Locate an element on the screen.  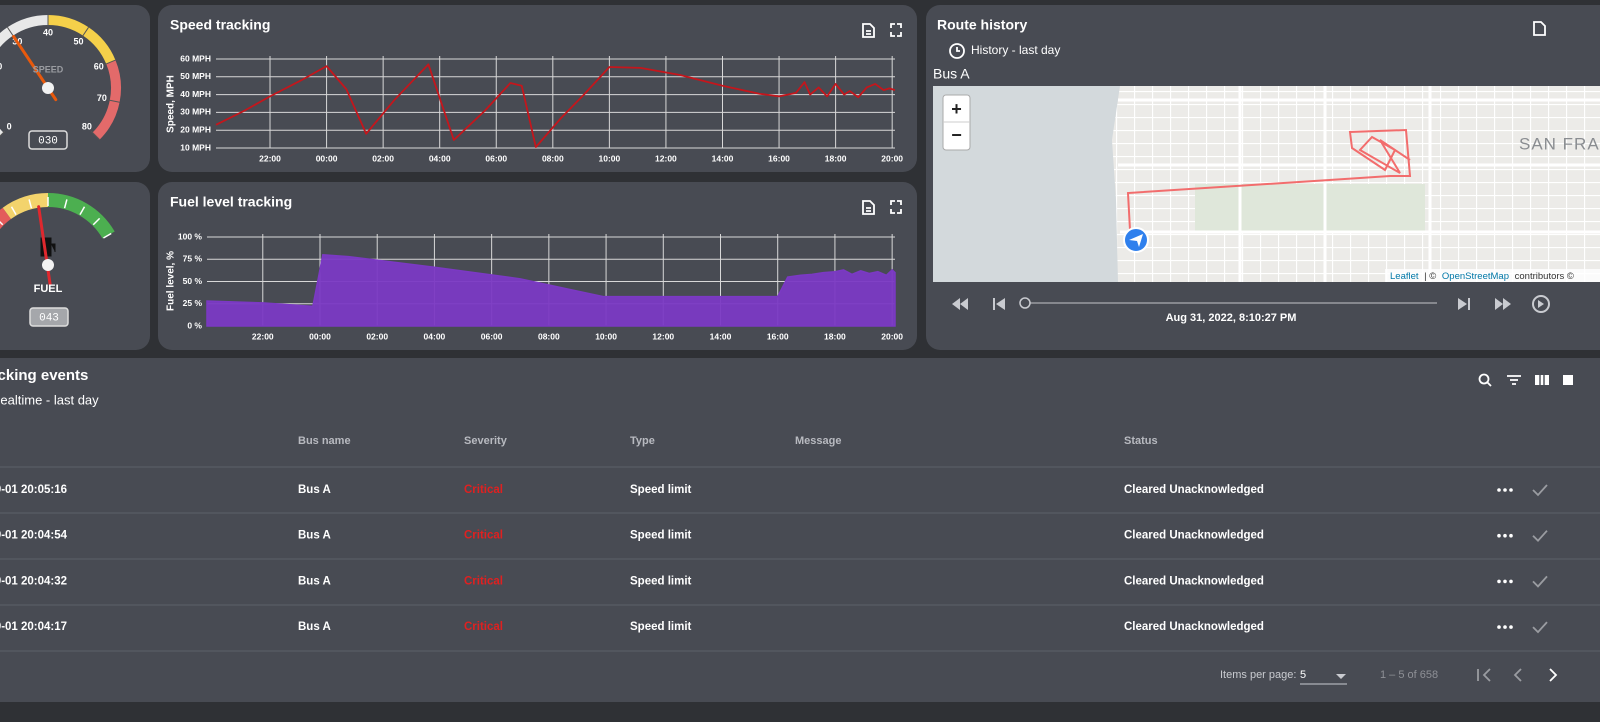
next-button is located at coordinates (1464, 304).